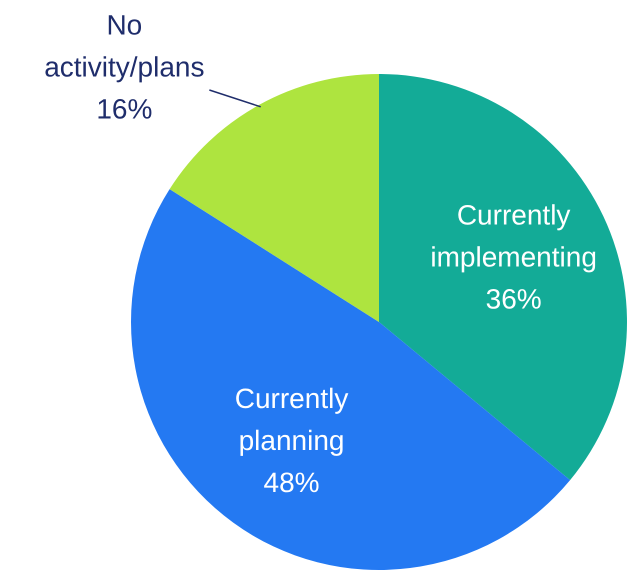 Image resolution: width=627 pixels, height=573 pixels. What do you see at coordinates (291, 419) in the screenshot?
I see `slice-label: Currently planning` at bounding box center [291, 419].